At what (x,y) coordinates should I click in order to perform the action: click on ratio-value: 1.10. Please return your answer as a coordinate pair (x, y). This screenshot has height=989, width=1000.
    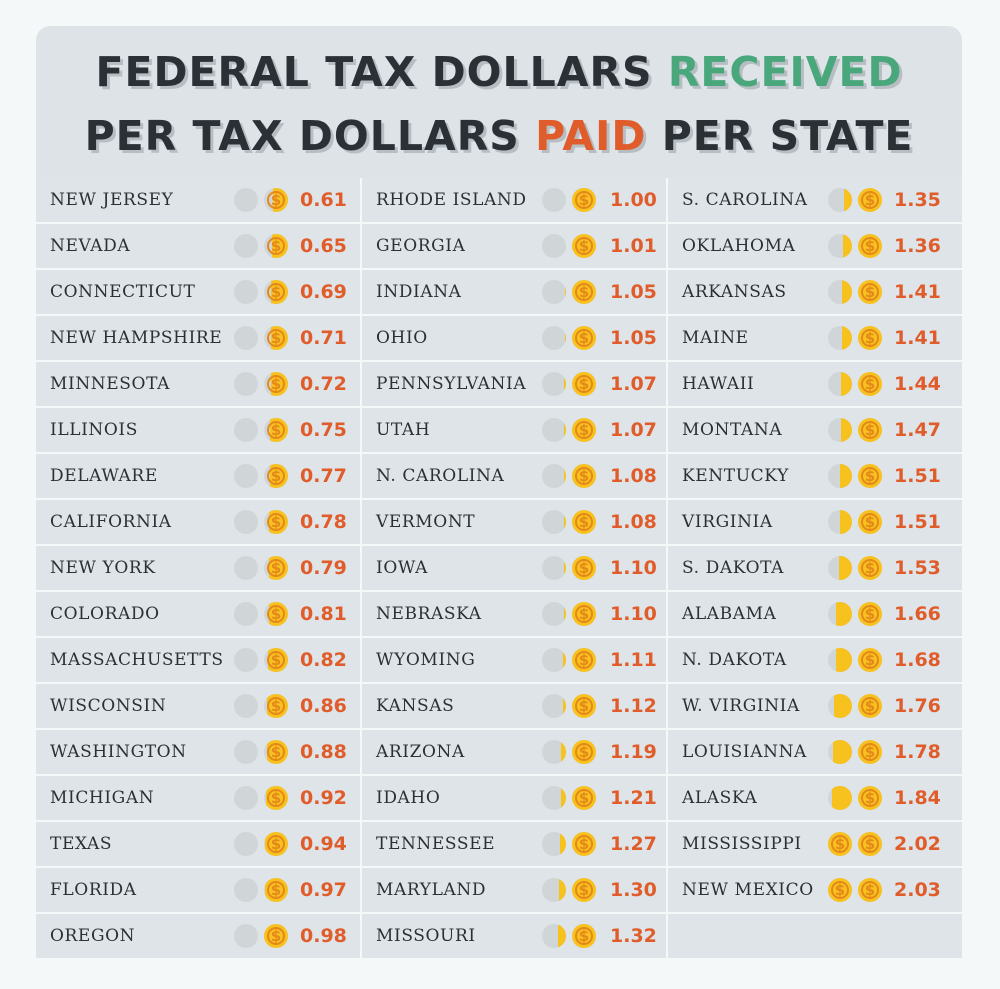
    Looking at the image, I should click on (633, 568).